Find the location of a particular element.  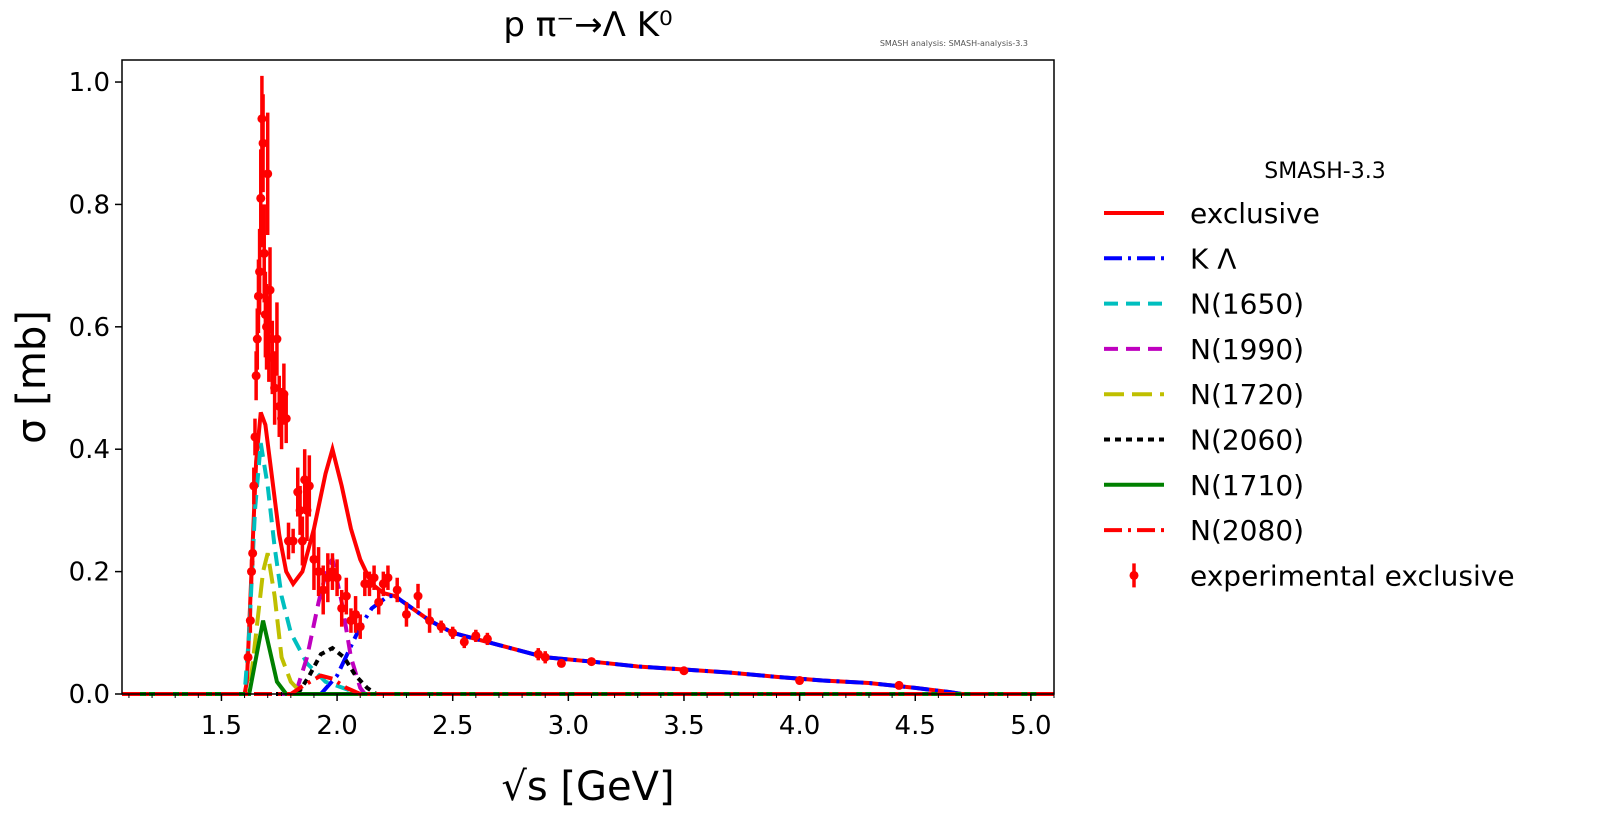

x-tick-label: 4.0 is located at coordinates (799, 726).